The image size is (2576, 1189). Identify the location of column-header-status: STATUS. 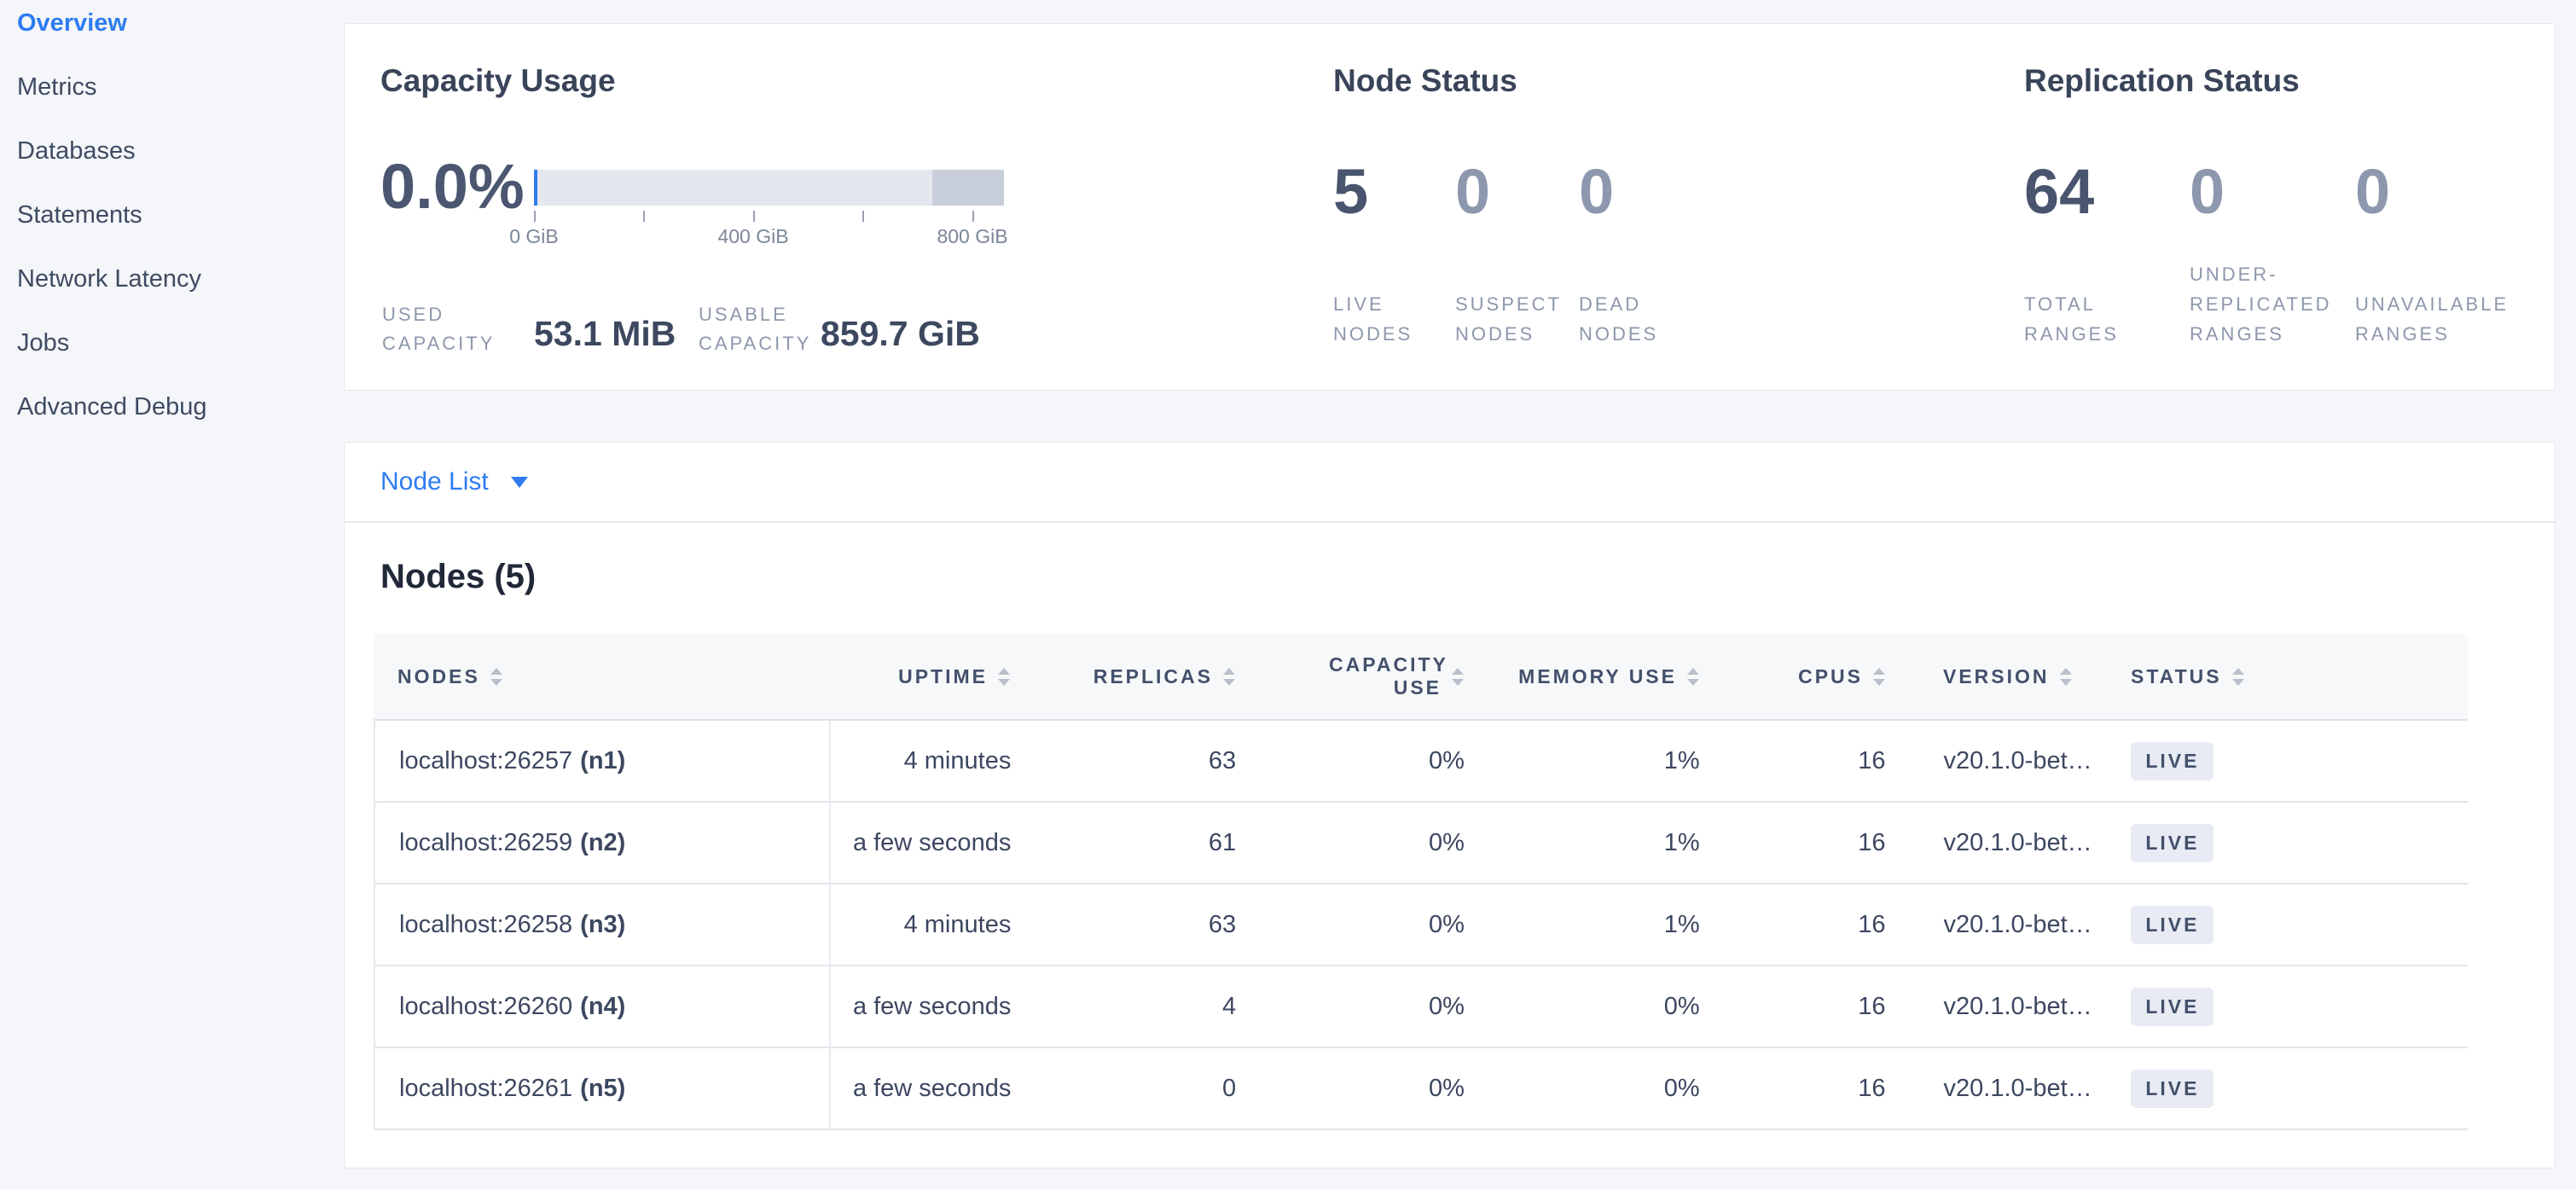
(2297, 676).